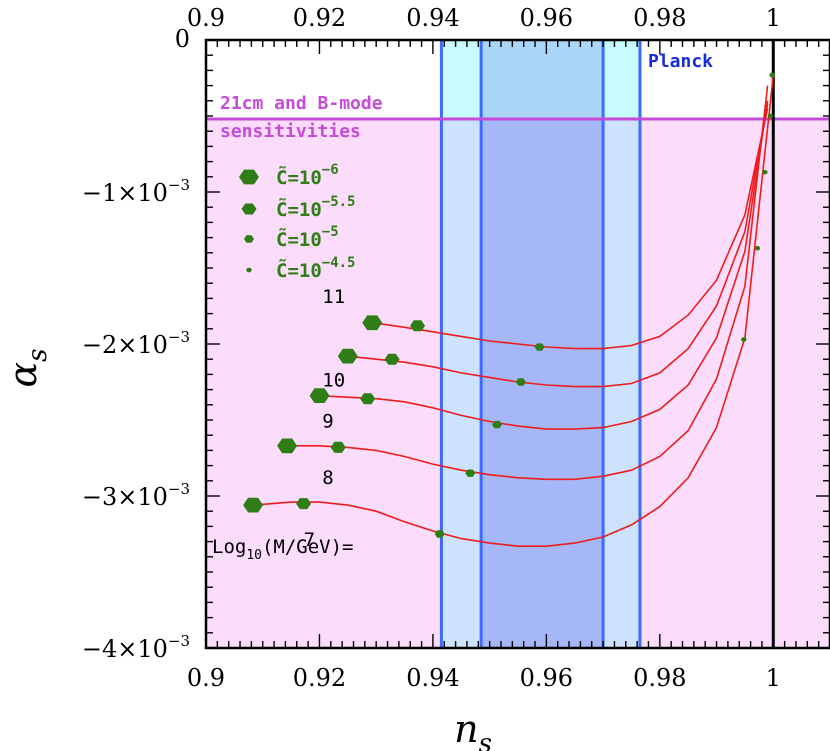  I want to click on x-axis-title: ns, so click(473, 729).